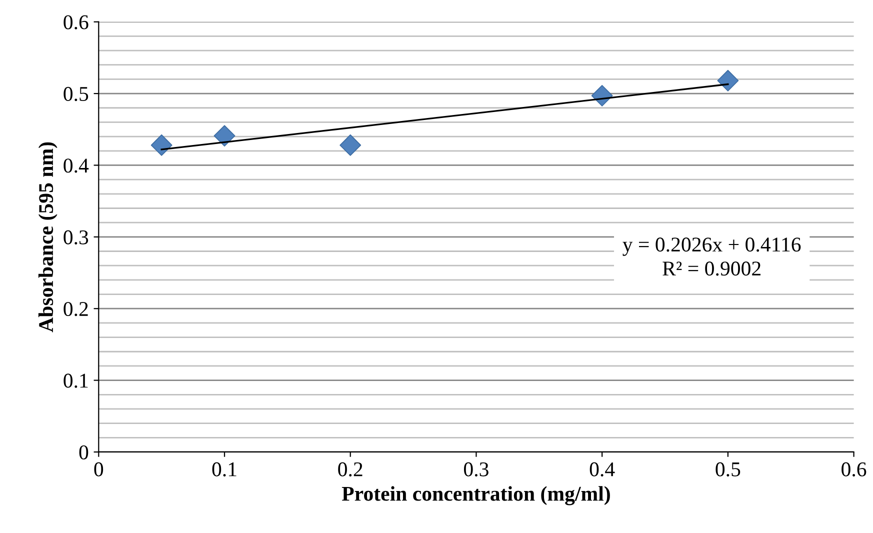 This screenshot has width=873, height=533. I want to click on x-axis-title: Protein concentration (mg/ml), so click(476, 496).